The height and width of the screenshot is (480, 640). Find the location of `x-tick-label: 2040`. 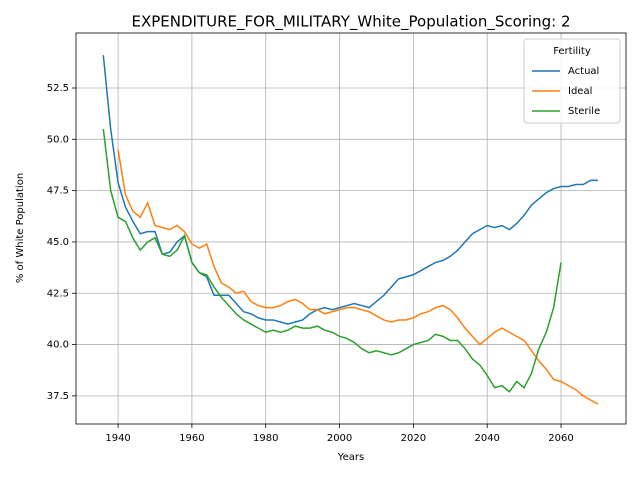

x-tick-label: 2040 is located at coordinates (486, 438).